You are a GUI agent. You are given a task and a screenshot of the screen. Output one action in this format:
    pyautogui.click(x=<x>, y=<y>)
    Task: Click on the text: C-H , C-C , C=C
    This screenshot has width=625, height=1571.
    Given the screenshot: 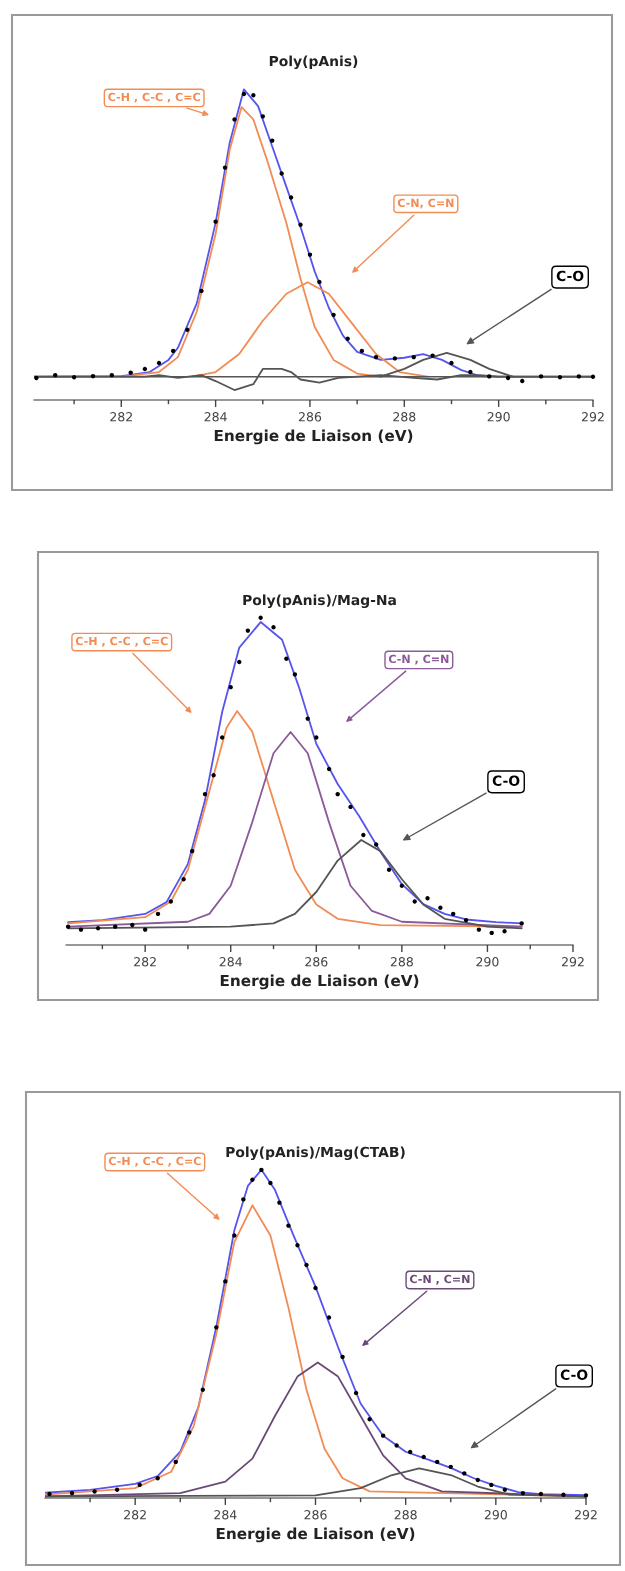 What is the action you would take?
    pyautogui.click(x=154, y=1161)
    